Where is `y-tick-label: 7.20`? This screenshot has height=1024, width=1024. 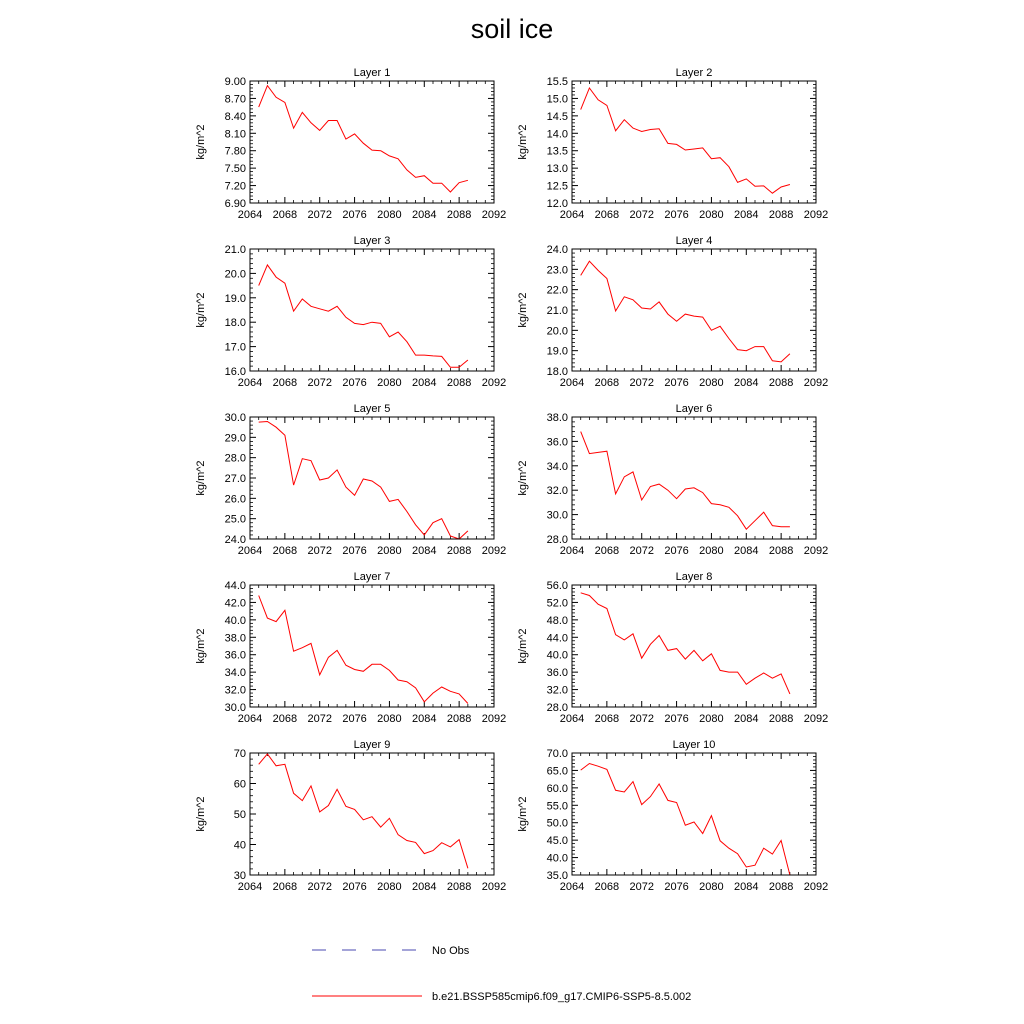 y-tick-label: 7.20 is located at coordinates (235, 187).